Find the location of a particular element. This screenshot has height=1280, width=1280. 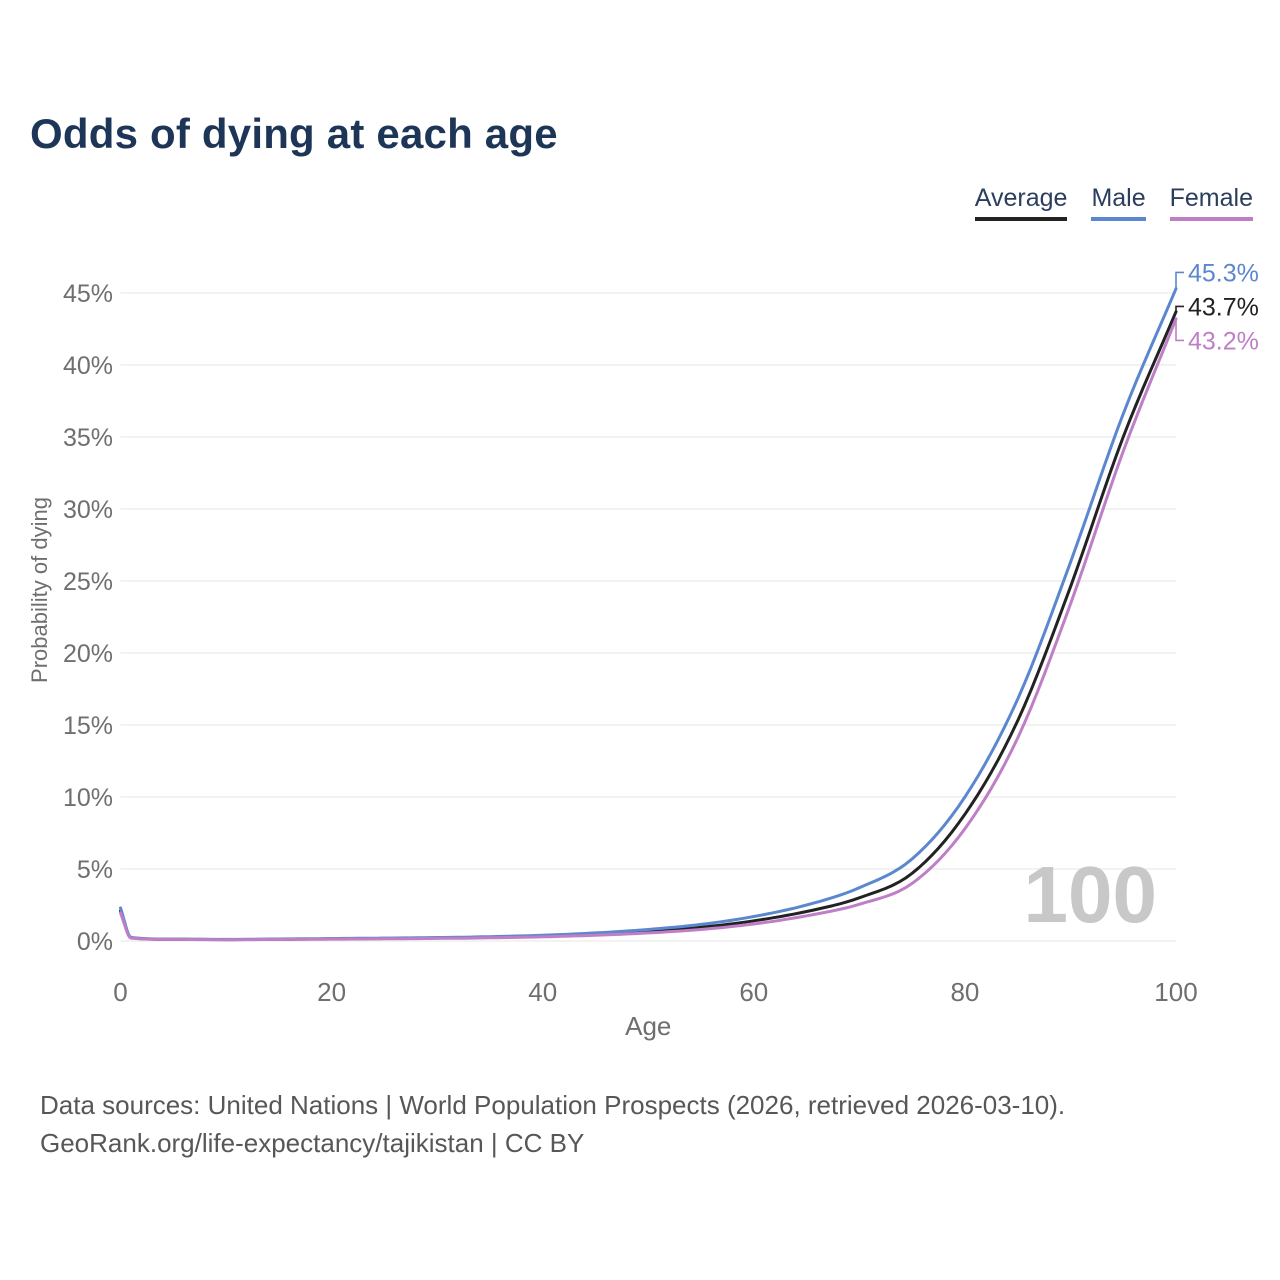

end-label-female: 43.2% is located at coordinates (1223, 341).